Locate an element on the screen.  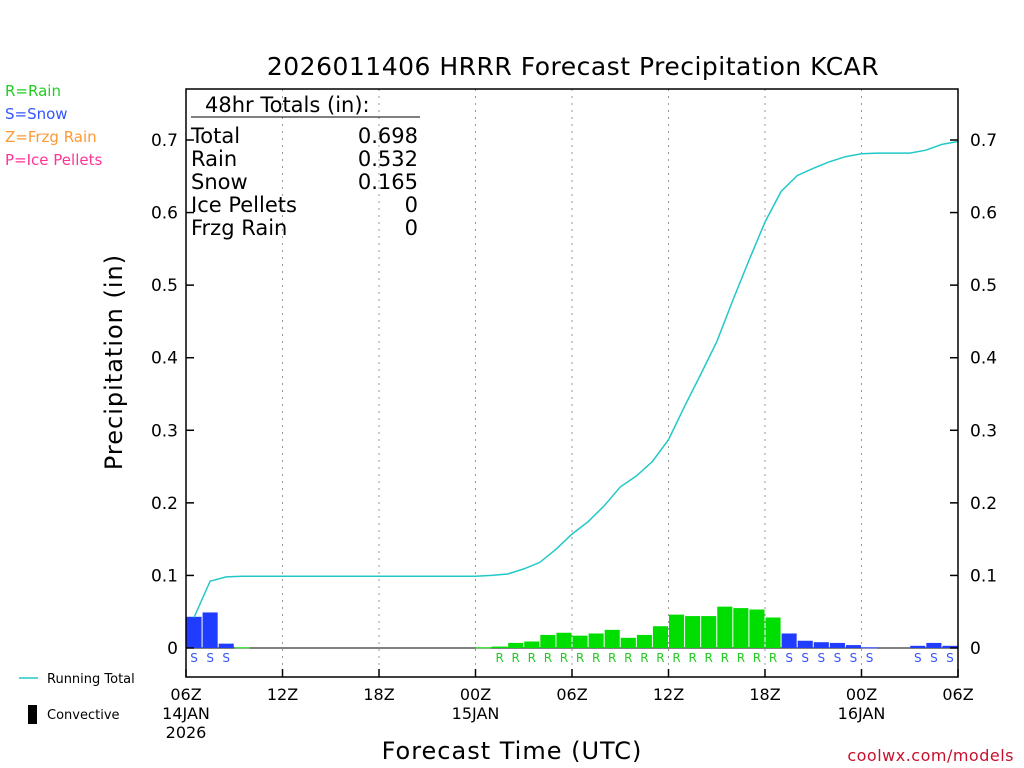
y-tick-label: 0.4 is located at coordinates (983, 359).